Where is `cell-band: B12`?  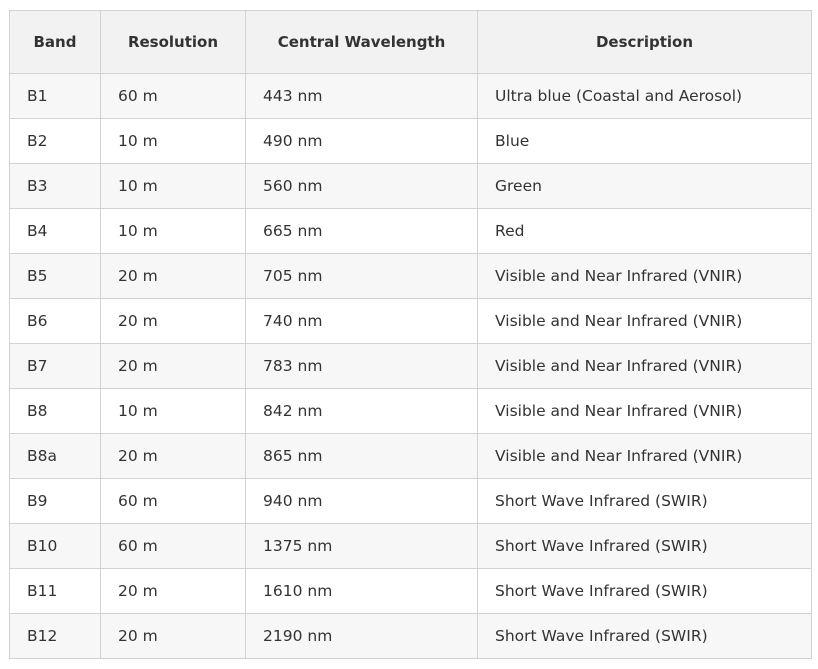
cell-band: B12 is located at coordinates (55, 636).